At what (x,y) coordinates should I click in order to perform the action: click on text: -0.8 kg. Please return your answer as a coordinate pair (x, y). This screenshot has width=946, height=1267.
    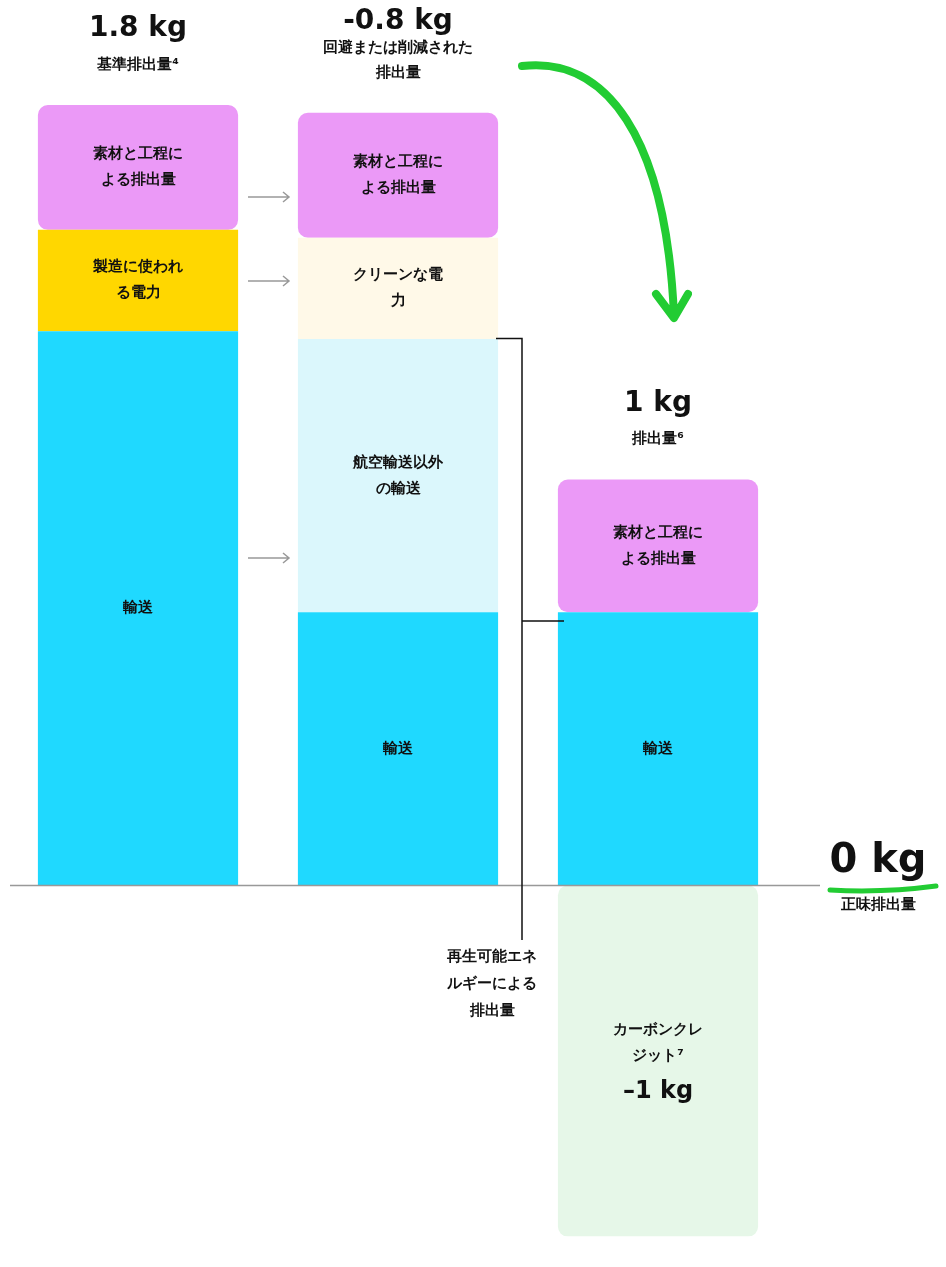
    Looking at the image, I should click on (398, 20).